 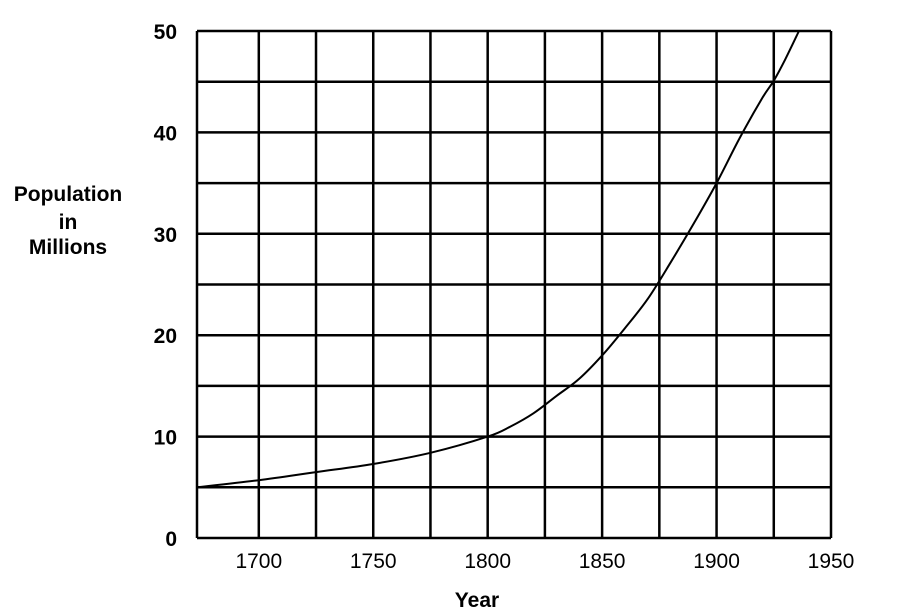 I want to click on y-tick-label: 0, so click(x=171, y=539).